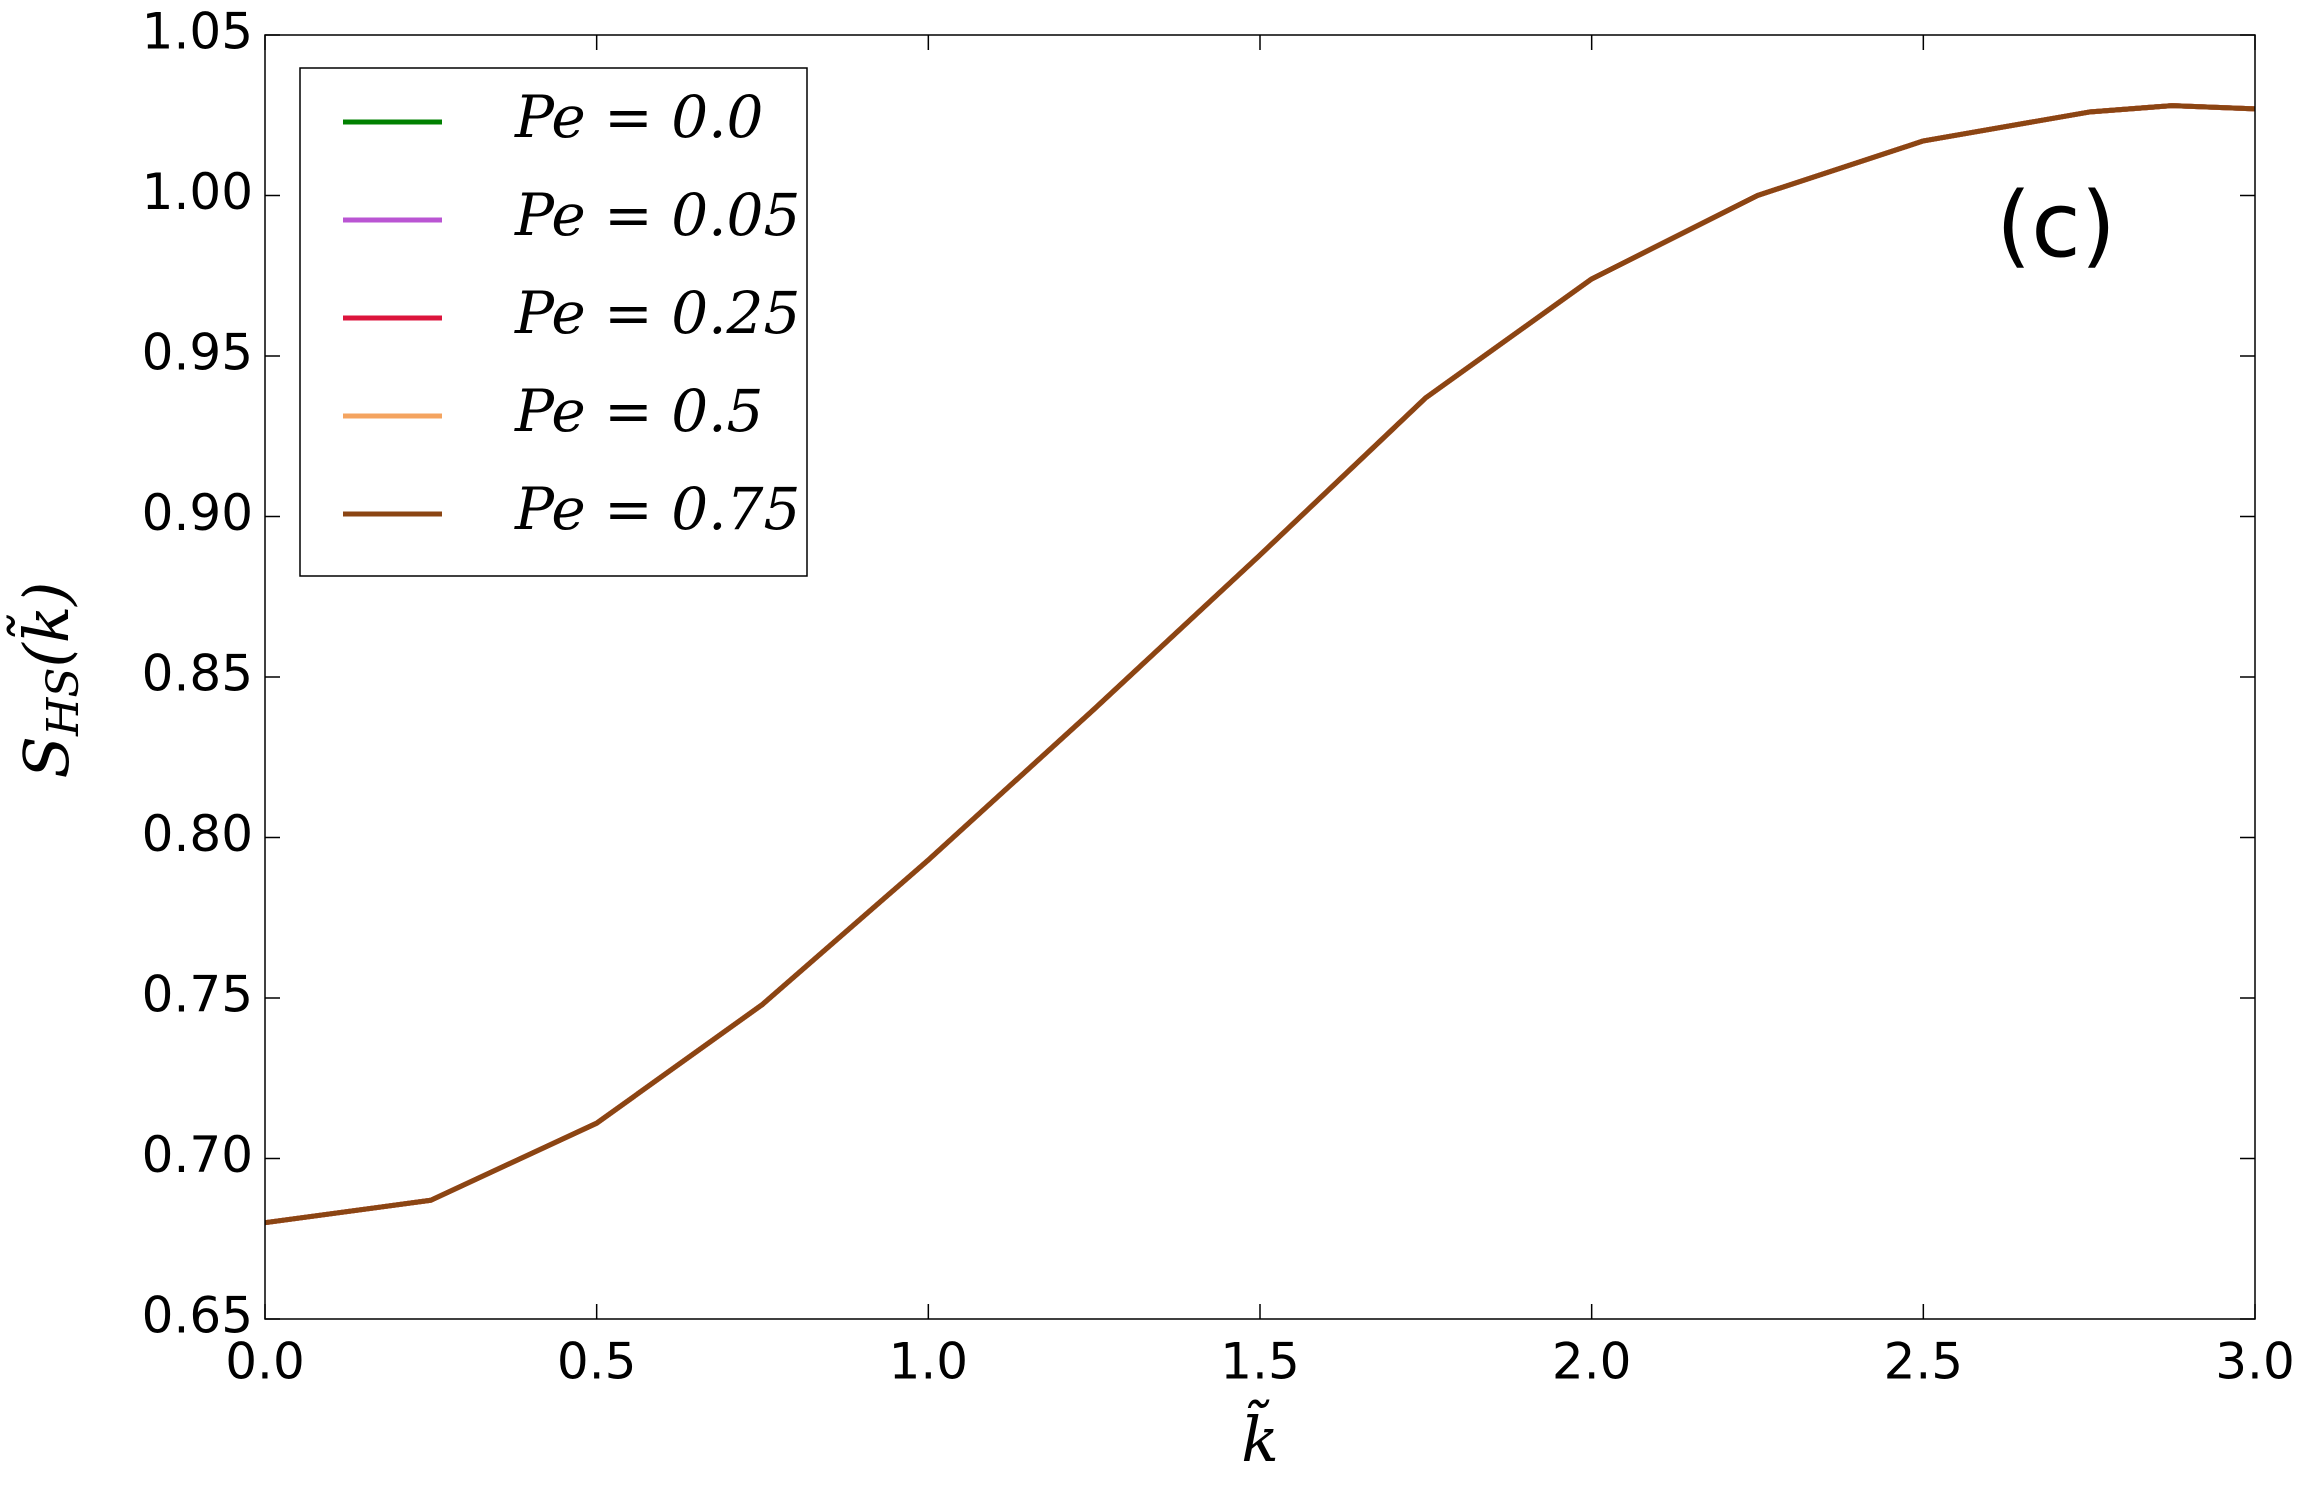  I want to click on y-label-arg: (k̃), so click(44, 625).